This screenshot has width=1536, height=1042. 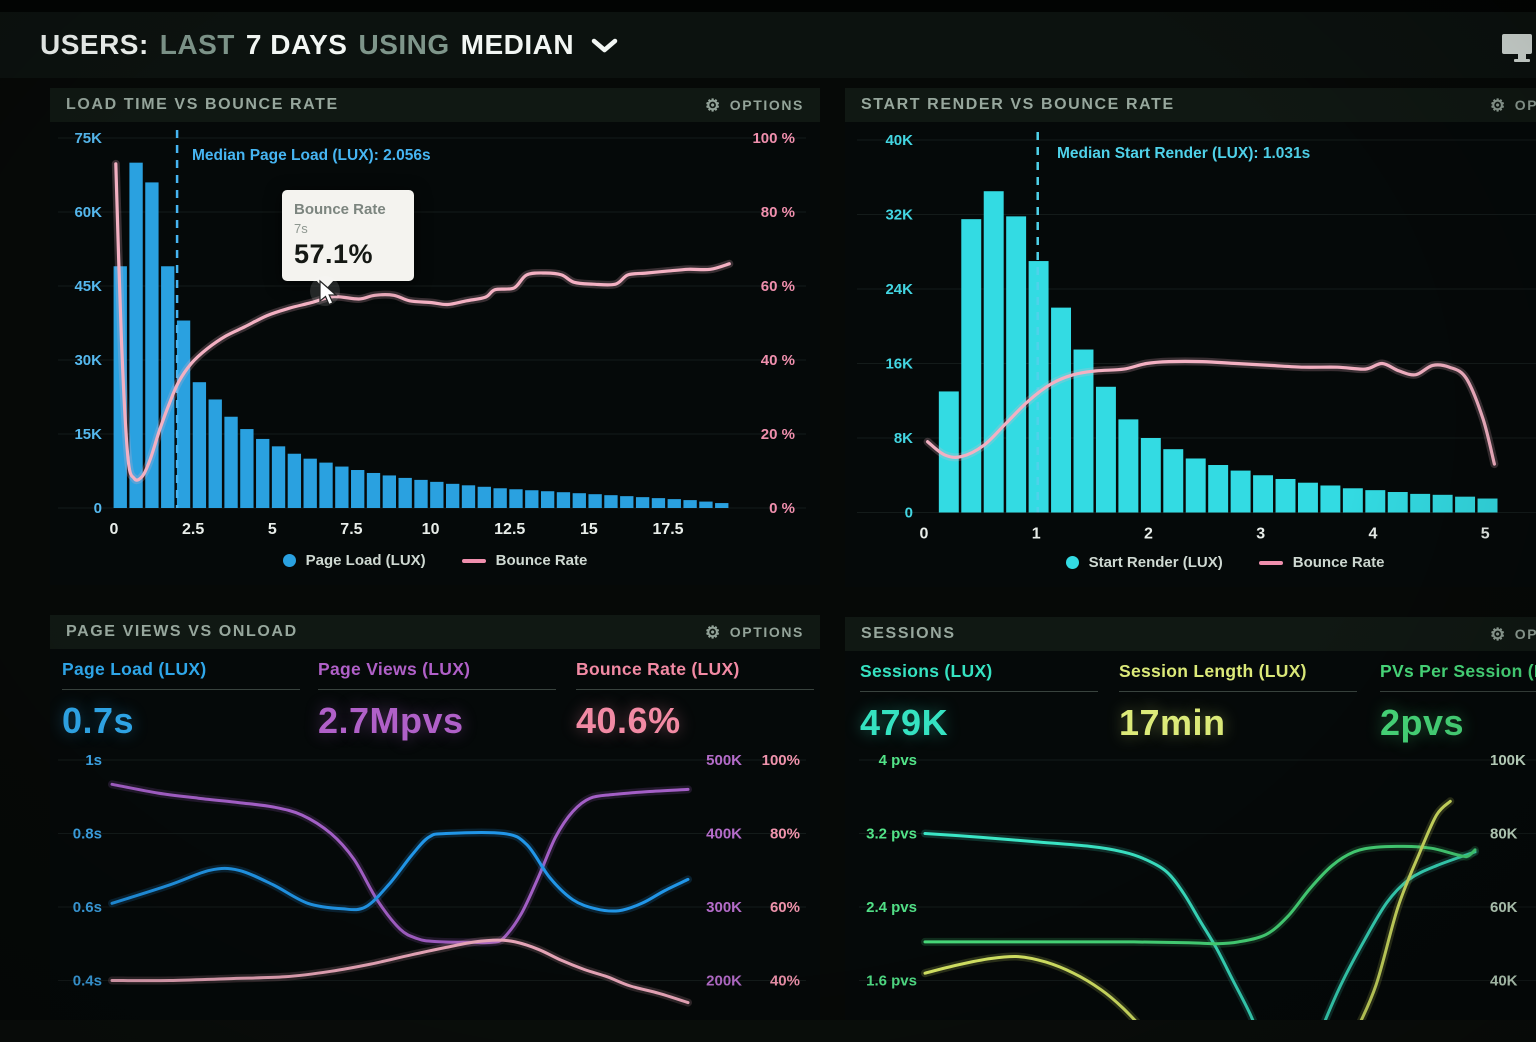 What do you see at coordinates (899, 364) in the screenshot?
I see `y-axis-left-tick: 16K` at bounding box center [899, 364].